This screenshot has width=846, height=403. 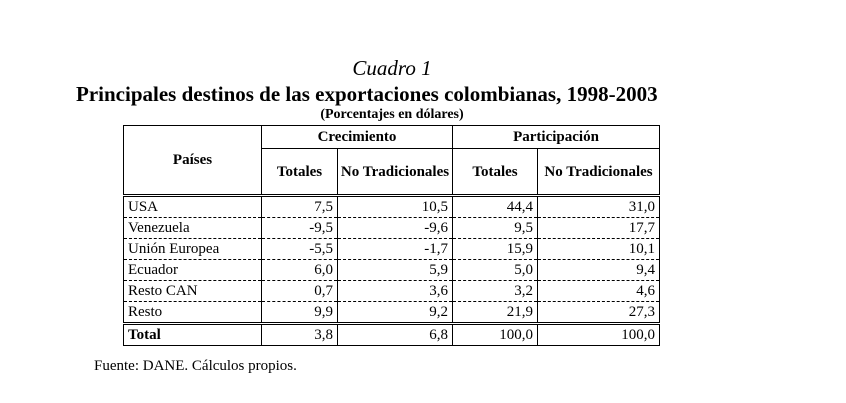 What do you see at coordinates (299, 249) in the screenshot?
I see `table-cell: -5,5` at bounding box center [299, 249].